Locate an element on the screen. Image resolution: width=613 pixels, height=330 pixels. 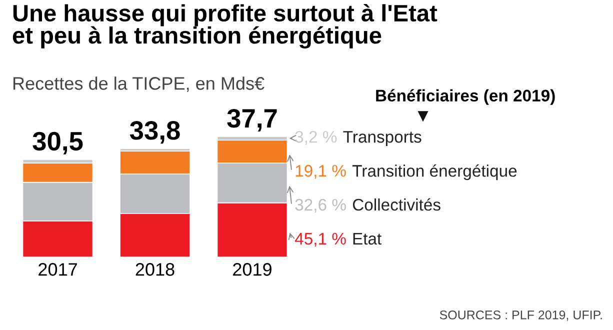
chart-title: Une hausse qui profite surtout à l'Etat et peu à la transition énergétique is located at coordinates (225, 26).